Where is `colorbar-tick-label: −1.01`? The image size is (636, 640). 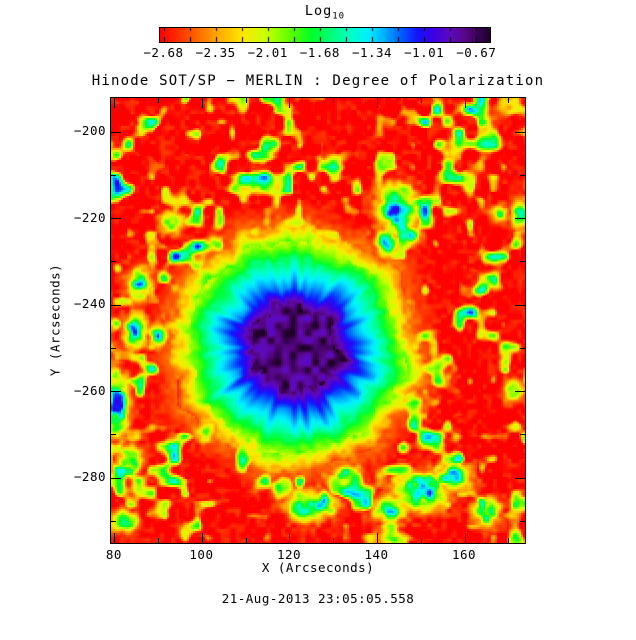
colorbar-tick-label: −1.01 is located at coordinates (424, 52).